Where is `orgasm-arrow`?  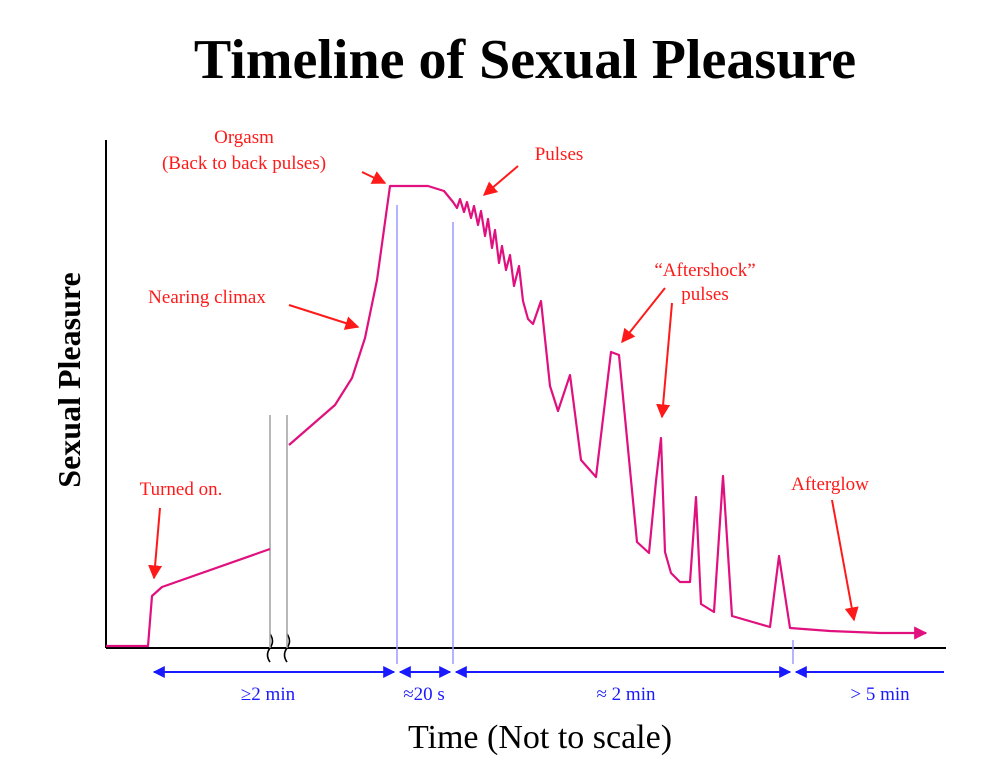
orgasm-arrow is located at coordinates (374, 177).